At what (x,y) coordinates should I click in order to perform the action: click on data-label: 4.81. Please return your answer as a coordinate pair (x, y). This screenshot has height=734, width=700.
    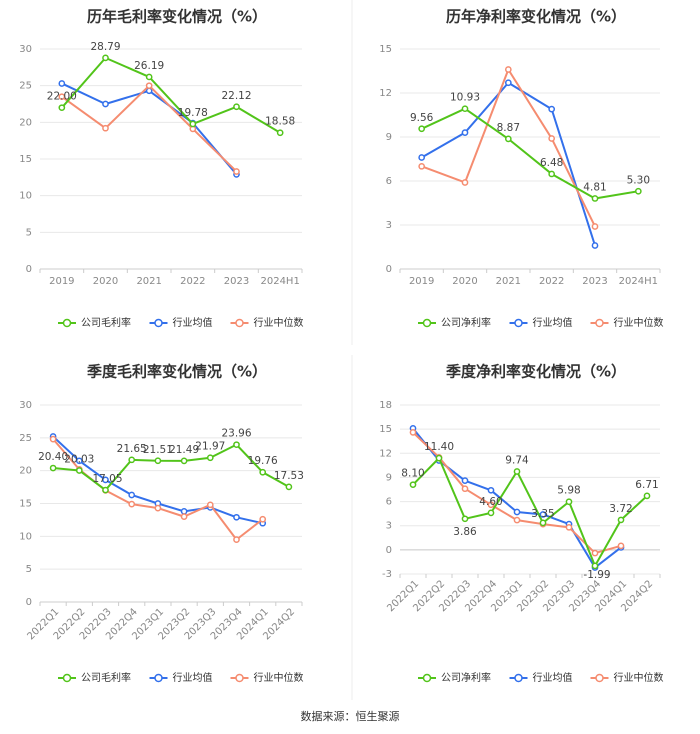
    Looking at the image, I should click on (594, 187).